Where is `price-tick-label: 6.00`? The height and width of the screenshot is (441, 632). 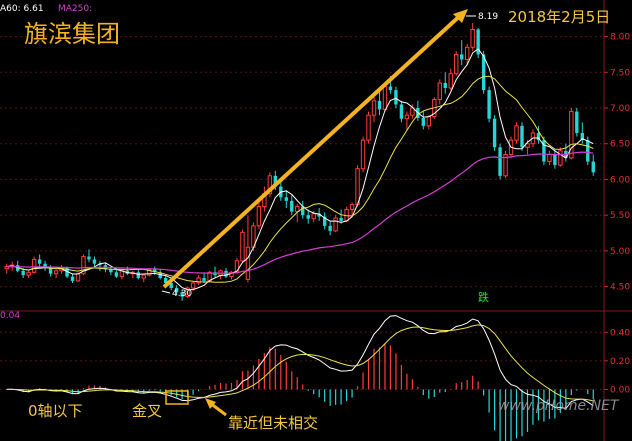 price-tick-label: 6.00 is located at coordinates (620, 180).